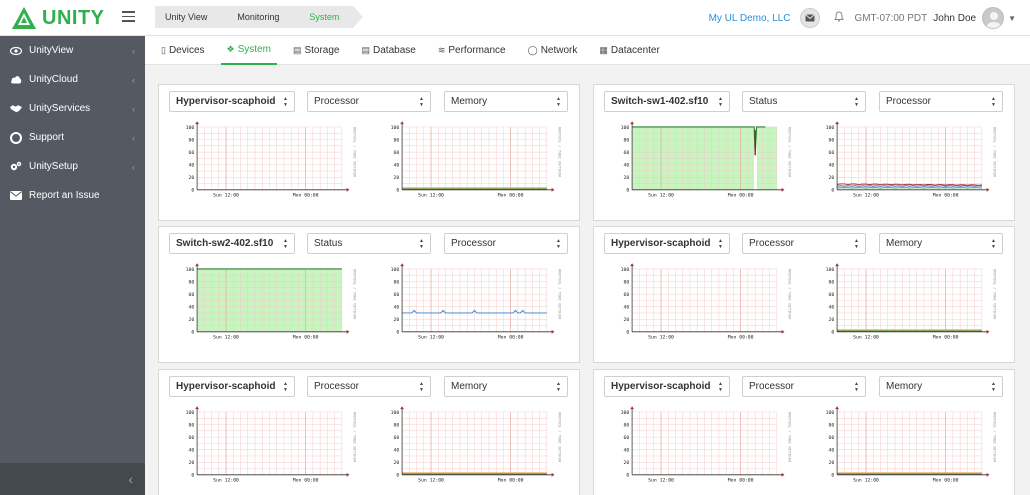 The height and width of the screenshot is (495, 1030). What do you see at coordinates (741, 480) in the screenshot?
I see `x-tick-label: Mon 00:00` at bounding box center [741, 480].